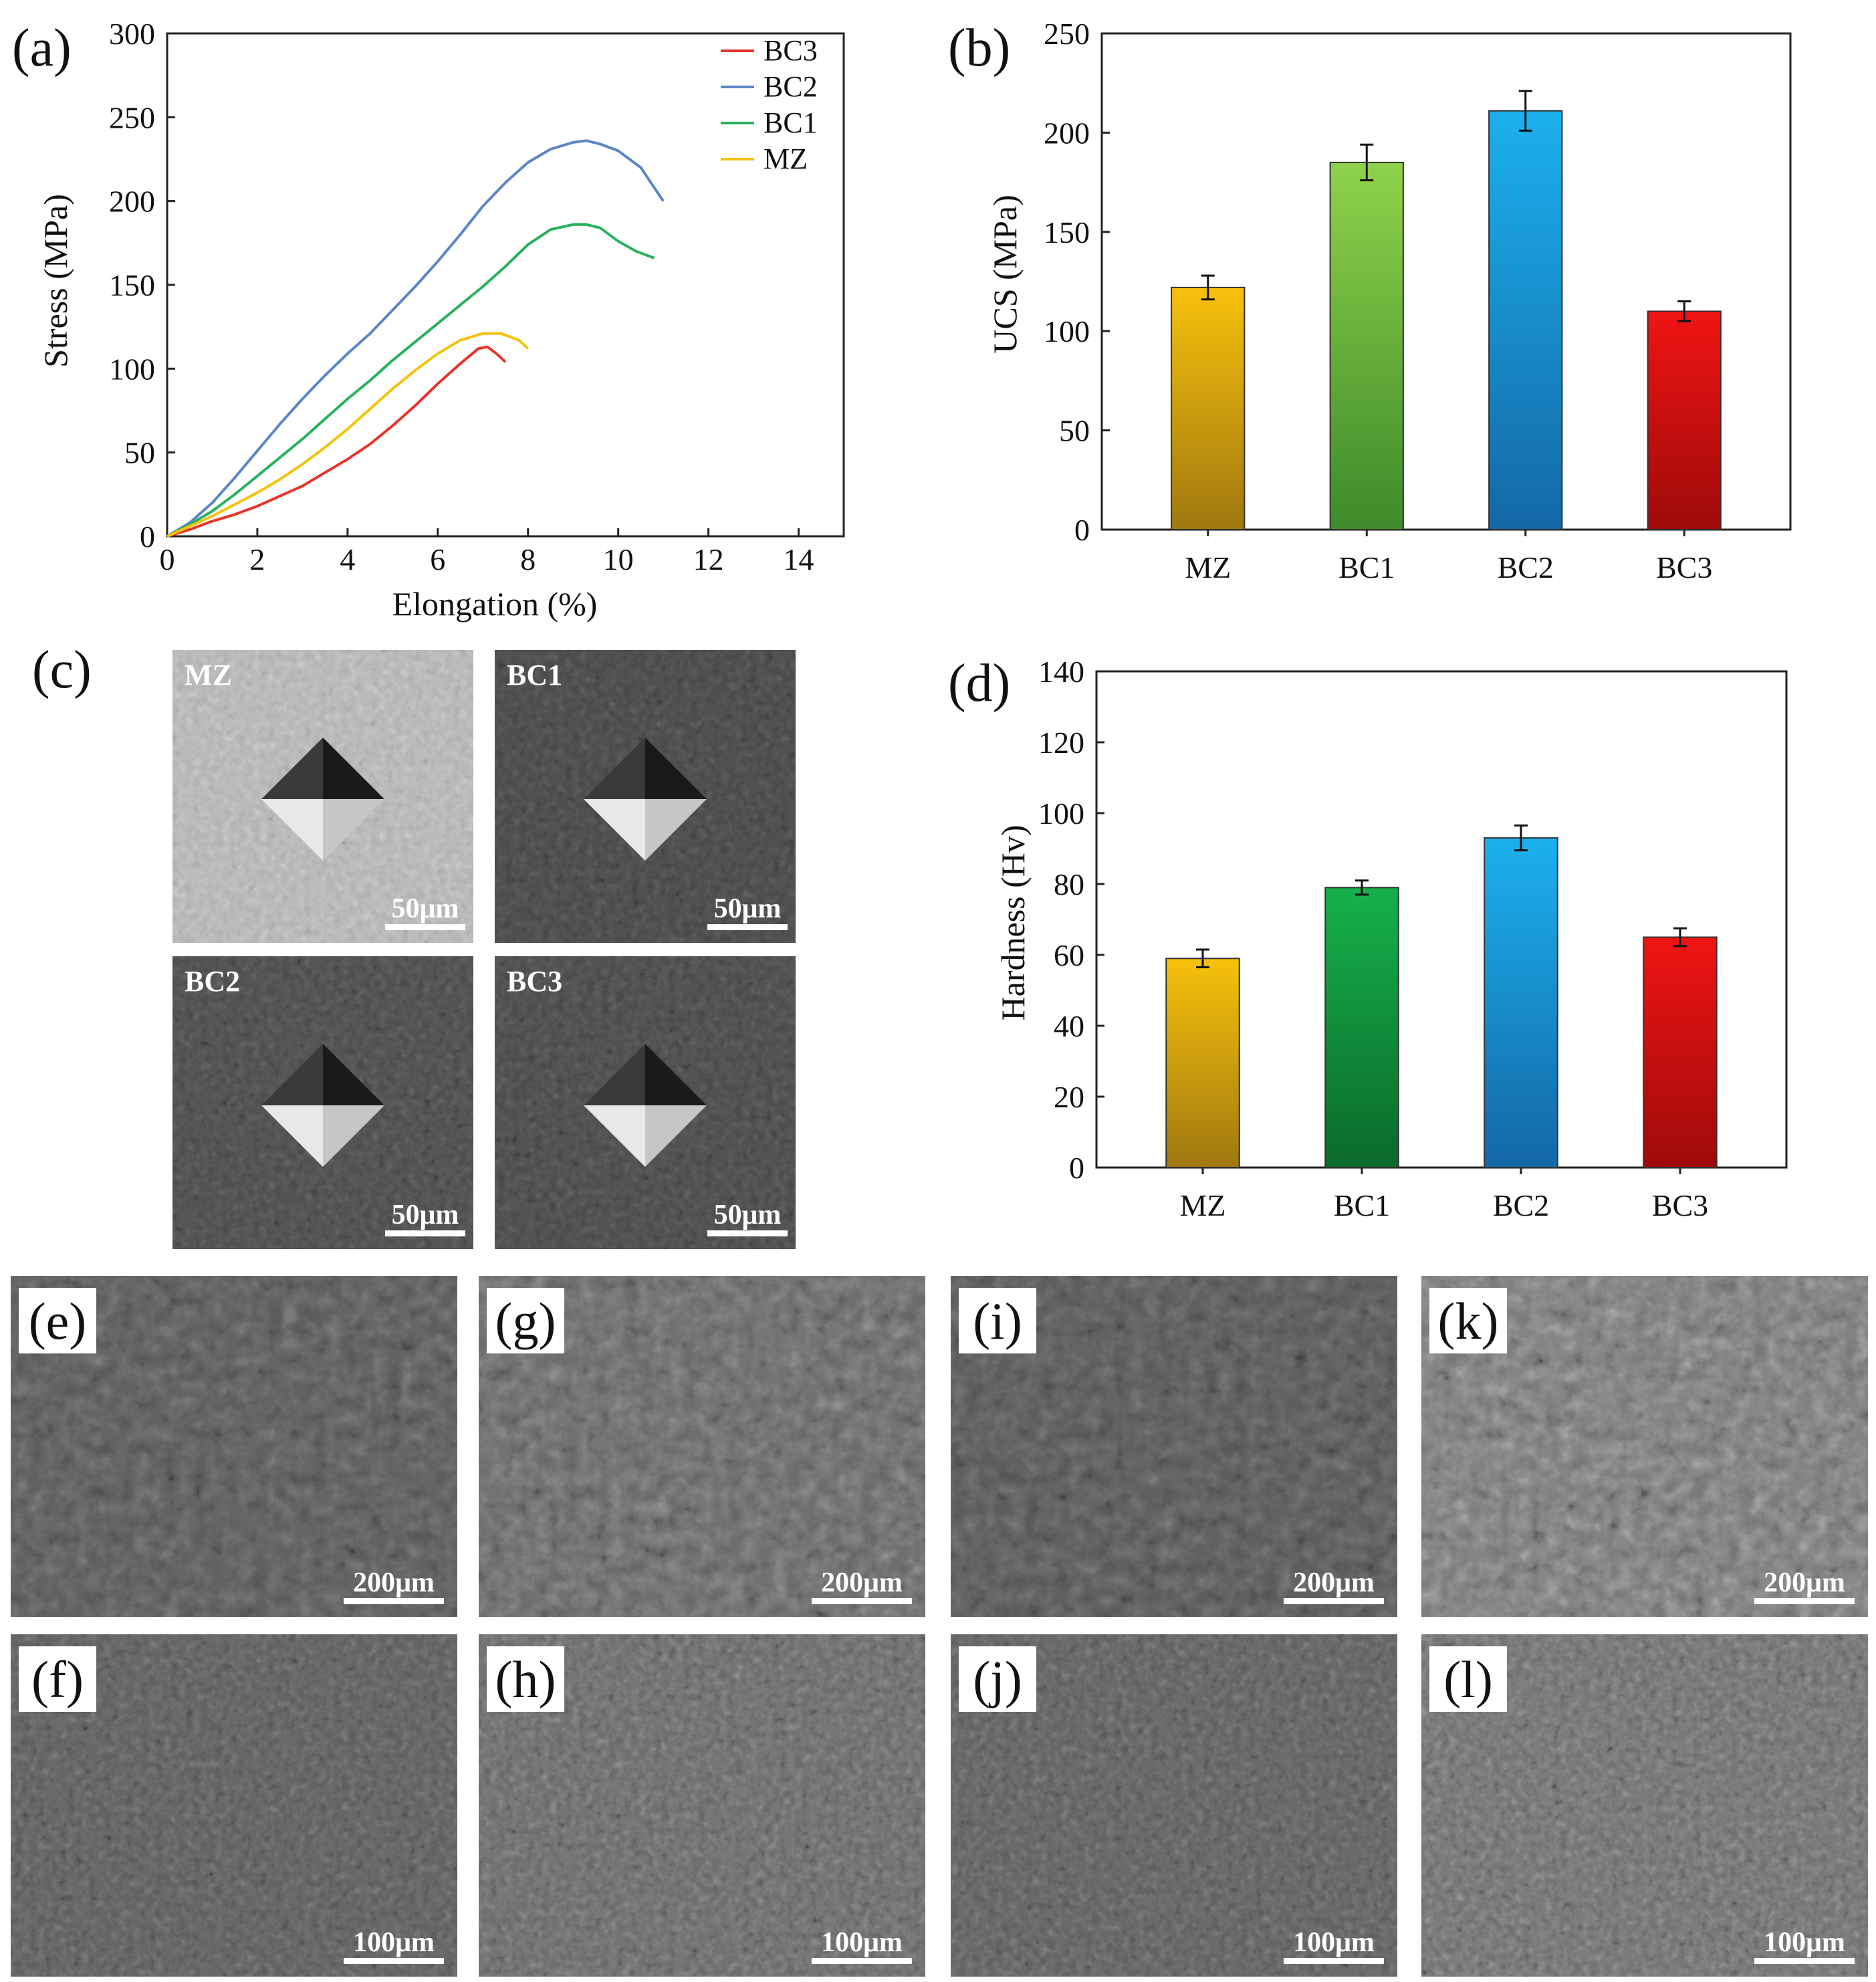 This screenshot has width=1876, height=1982. Describe the element at coordinates (132, 117) in the screenshot. I see `y-tick-label: 250` at that location.